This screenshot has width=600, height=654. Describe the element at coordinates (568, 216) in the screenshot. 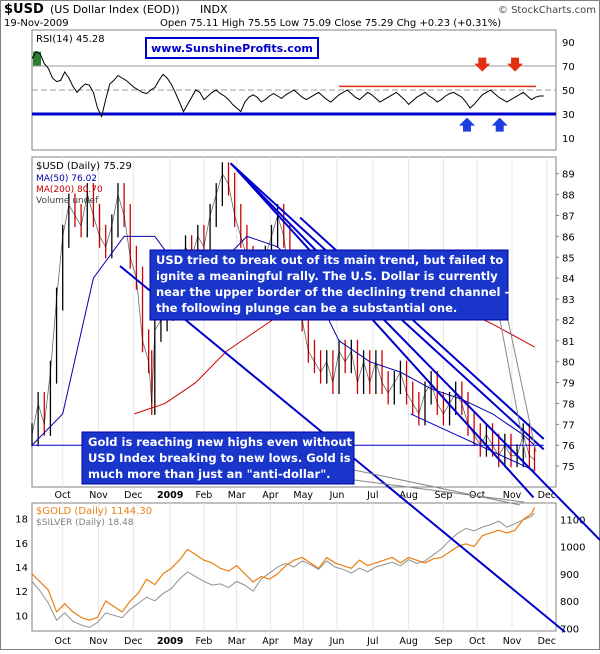

I see `price-tick-label: 87` at that location.